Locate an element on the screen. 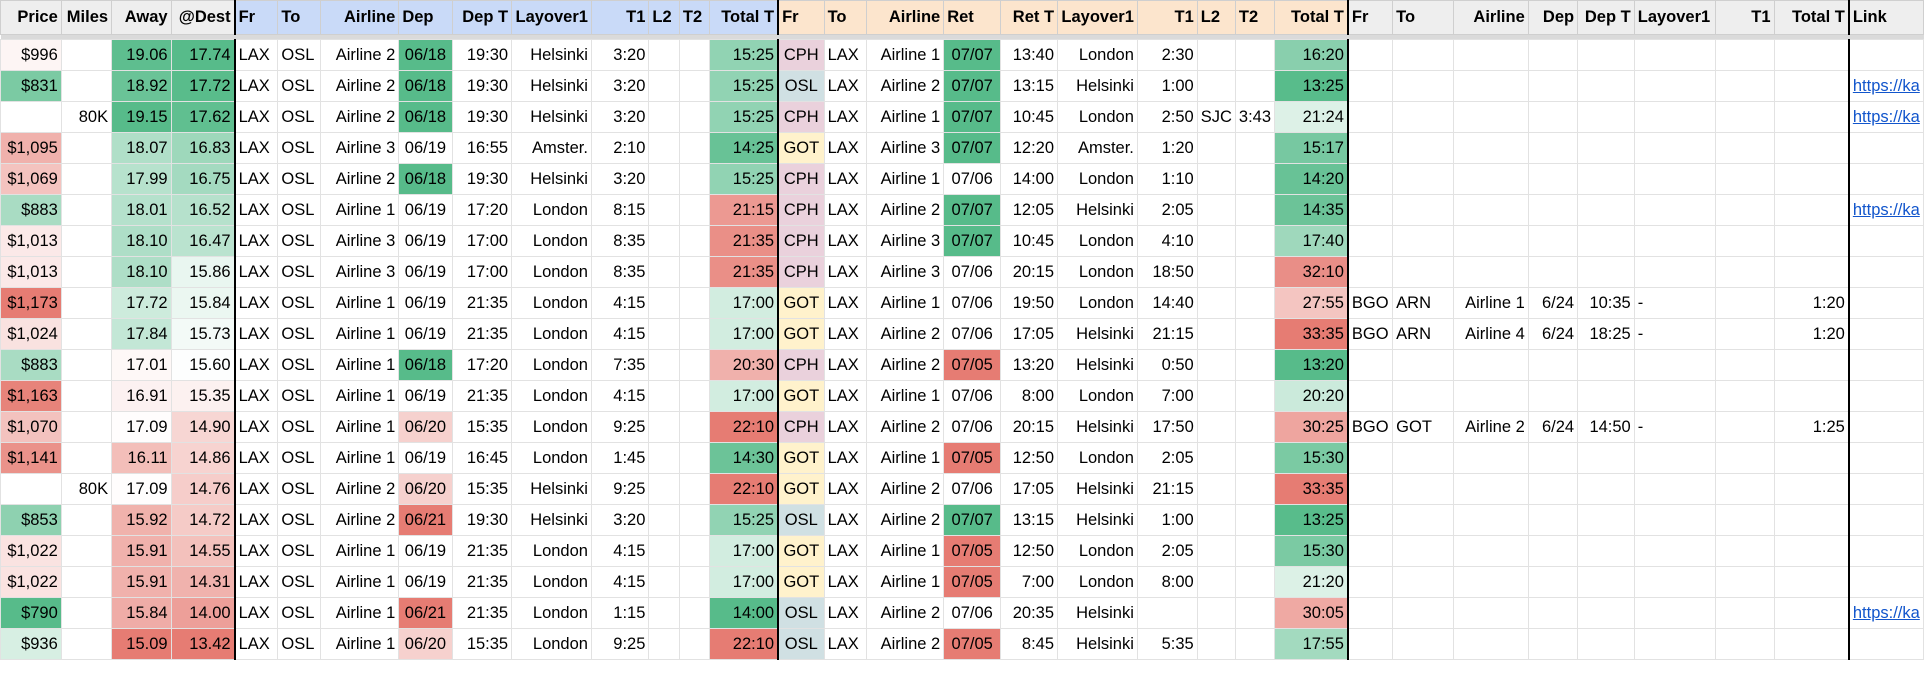 The width and height of the screenshot is (1924, 680). cell-ret_t: 17:05 is located at coordinates (1029, 334).